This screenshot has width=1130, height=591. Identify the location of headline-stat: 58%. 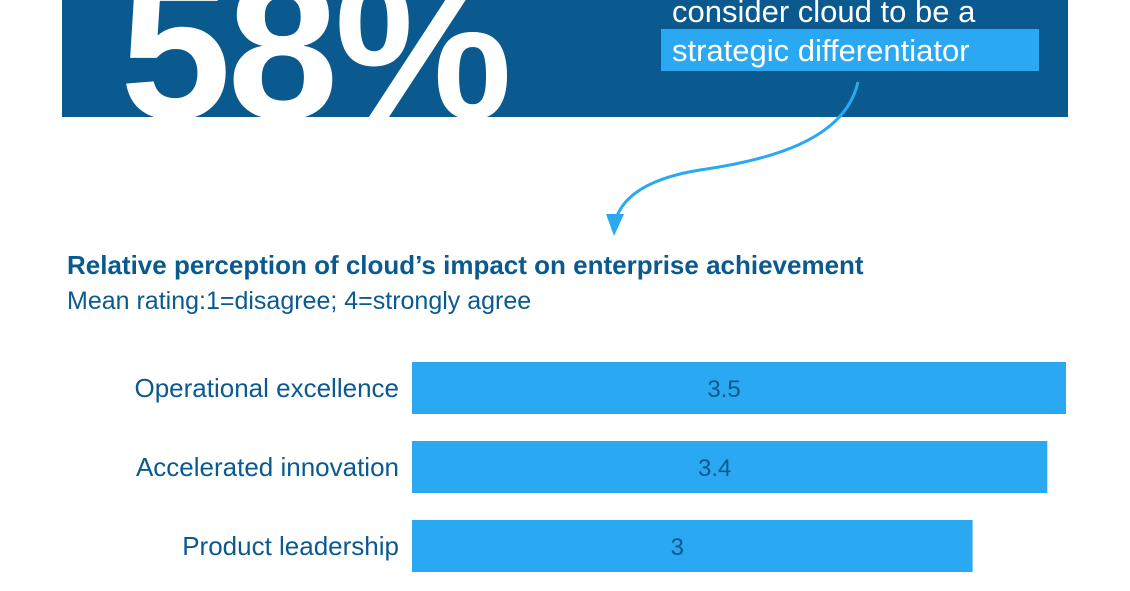
(316, 58).